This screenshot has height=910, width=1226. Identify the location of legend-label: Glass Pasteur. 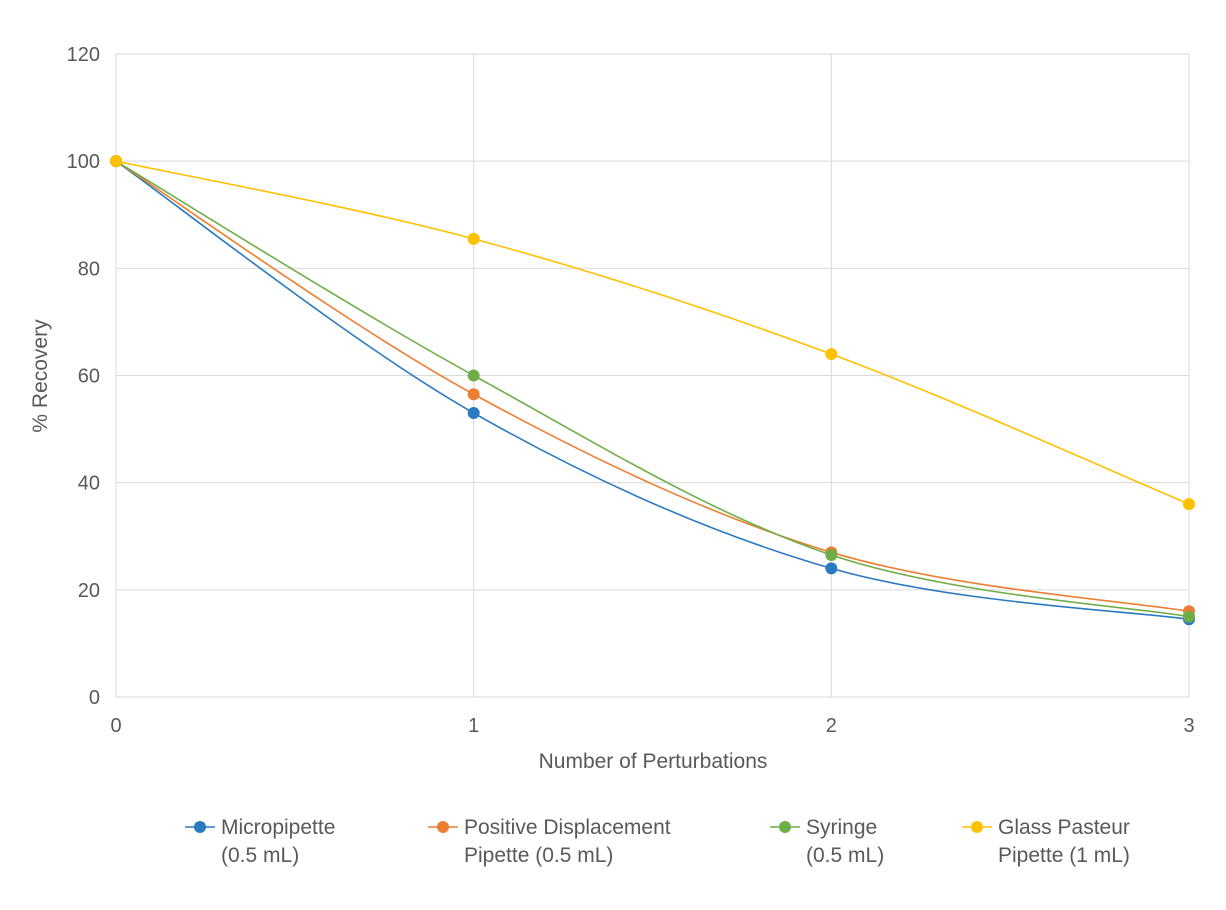
(1064, 827).